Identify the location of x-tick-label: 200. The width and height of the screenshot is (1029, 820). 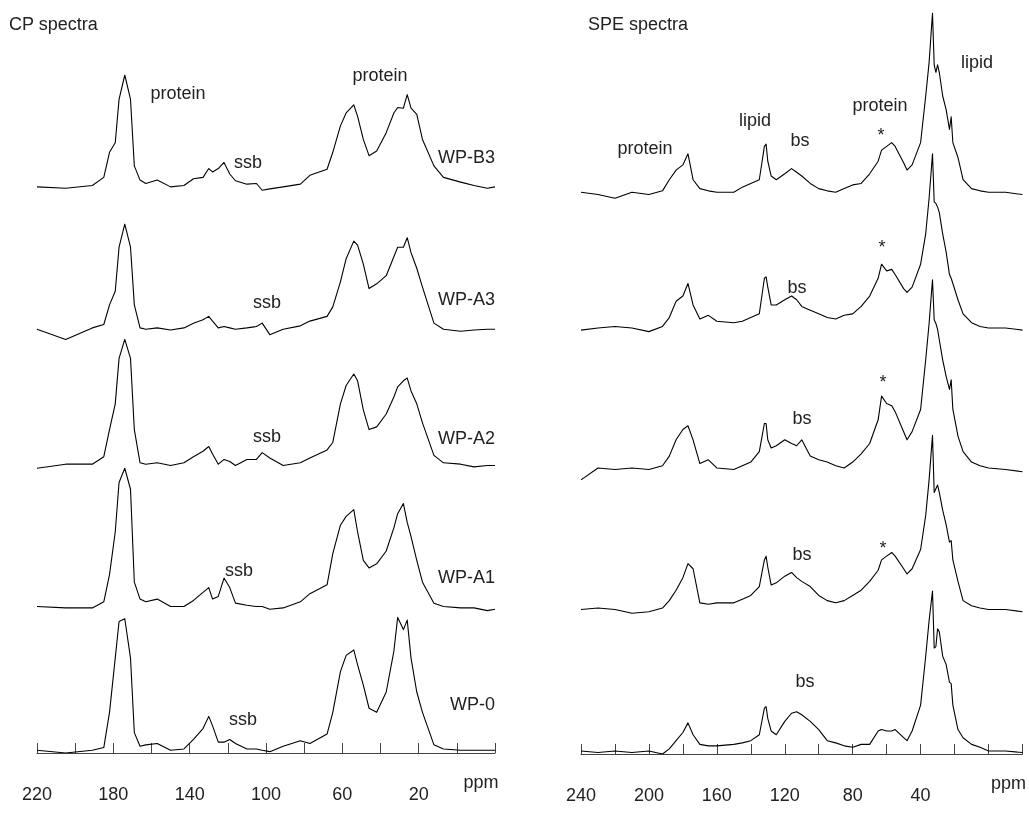
(648, 795).